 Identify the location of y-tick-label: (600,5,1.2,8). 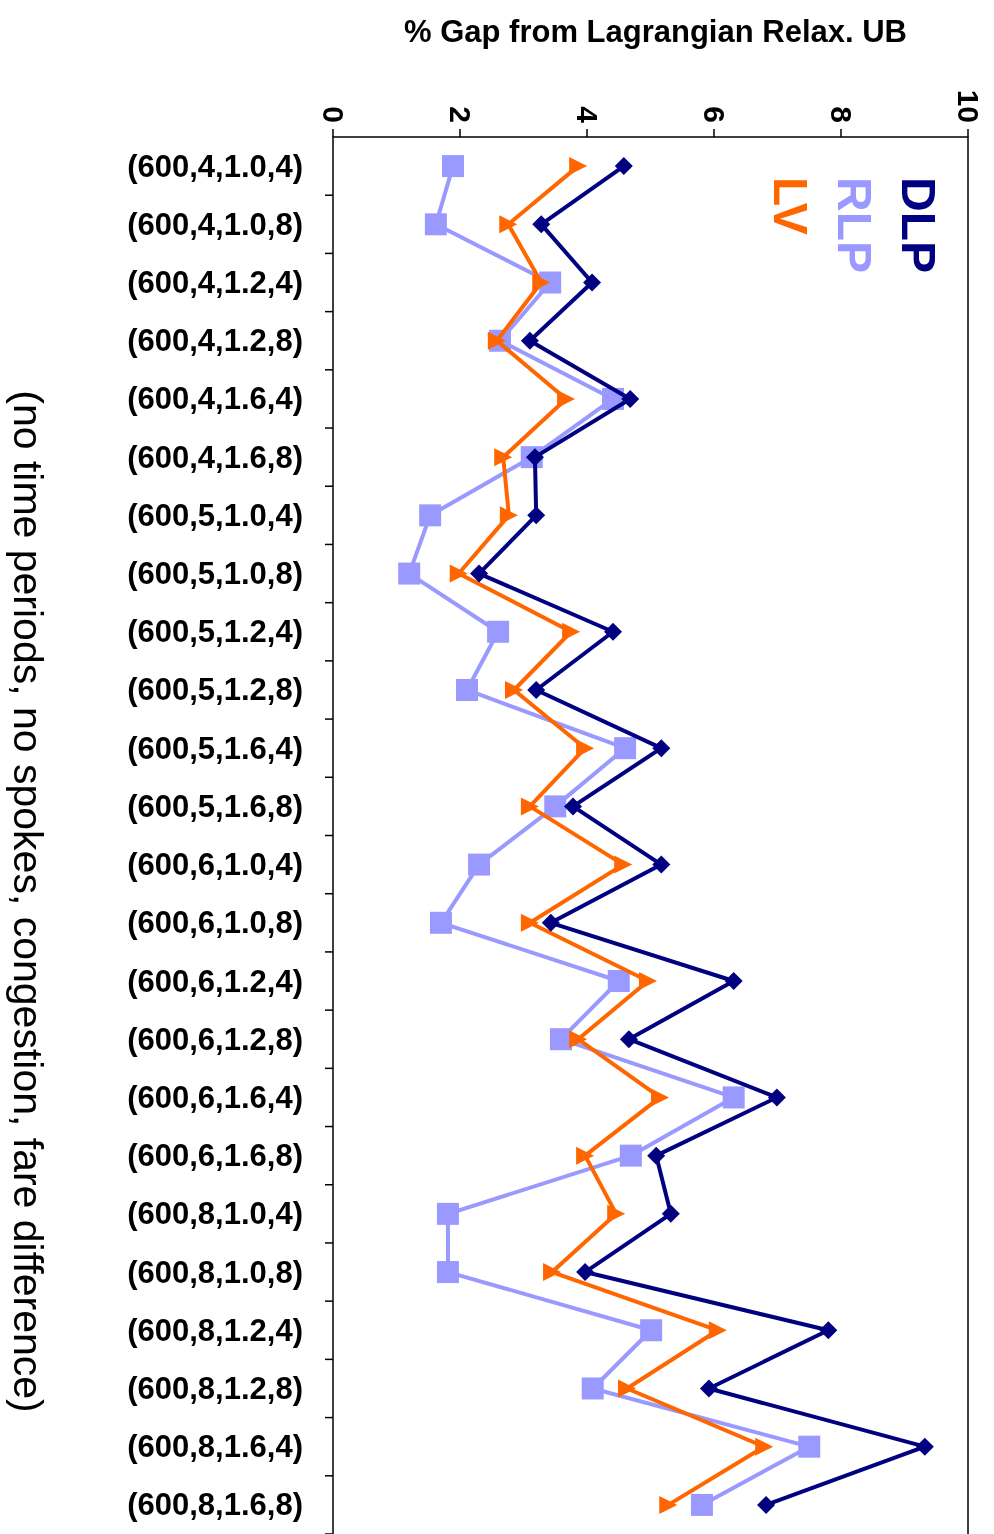
(215, 690).